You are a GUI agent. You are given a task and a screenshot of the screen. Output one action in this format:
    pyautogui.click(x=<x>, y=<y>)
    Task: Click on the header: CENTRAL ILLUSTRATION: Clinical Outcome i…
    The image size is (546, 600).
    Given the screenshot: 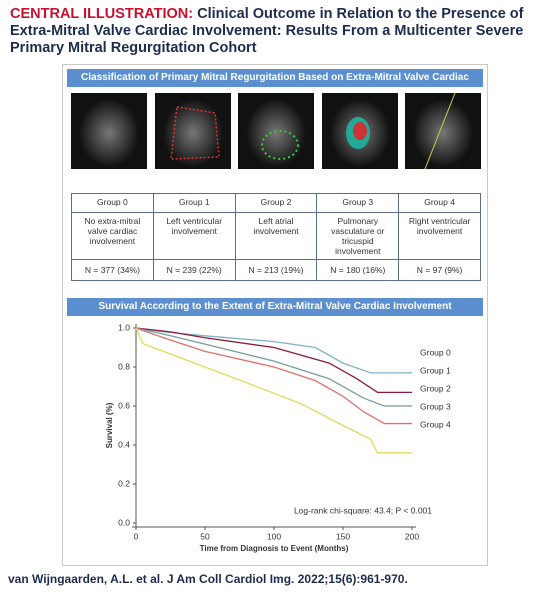 What is the action you would take?
    pyautogui.click(x=275, y=31)
    